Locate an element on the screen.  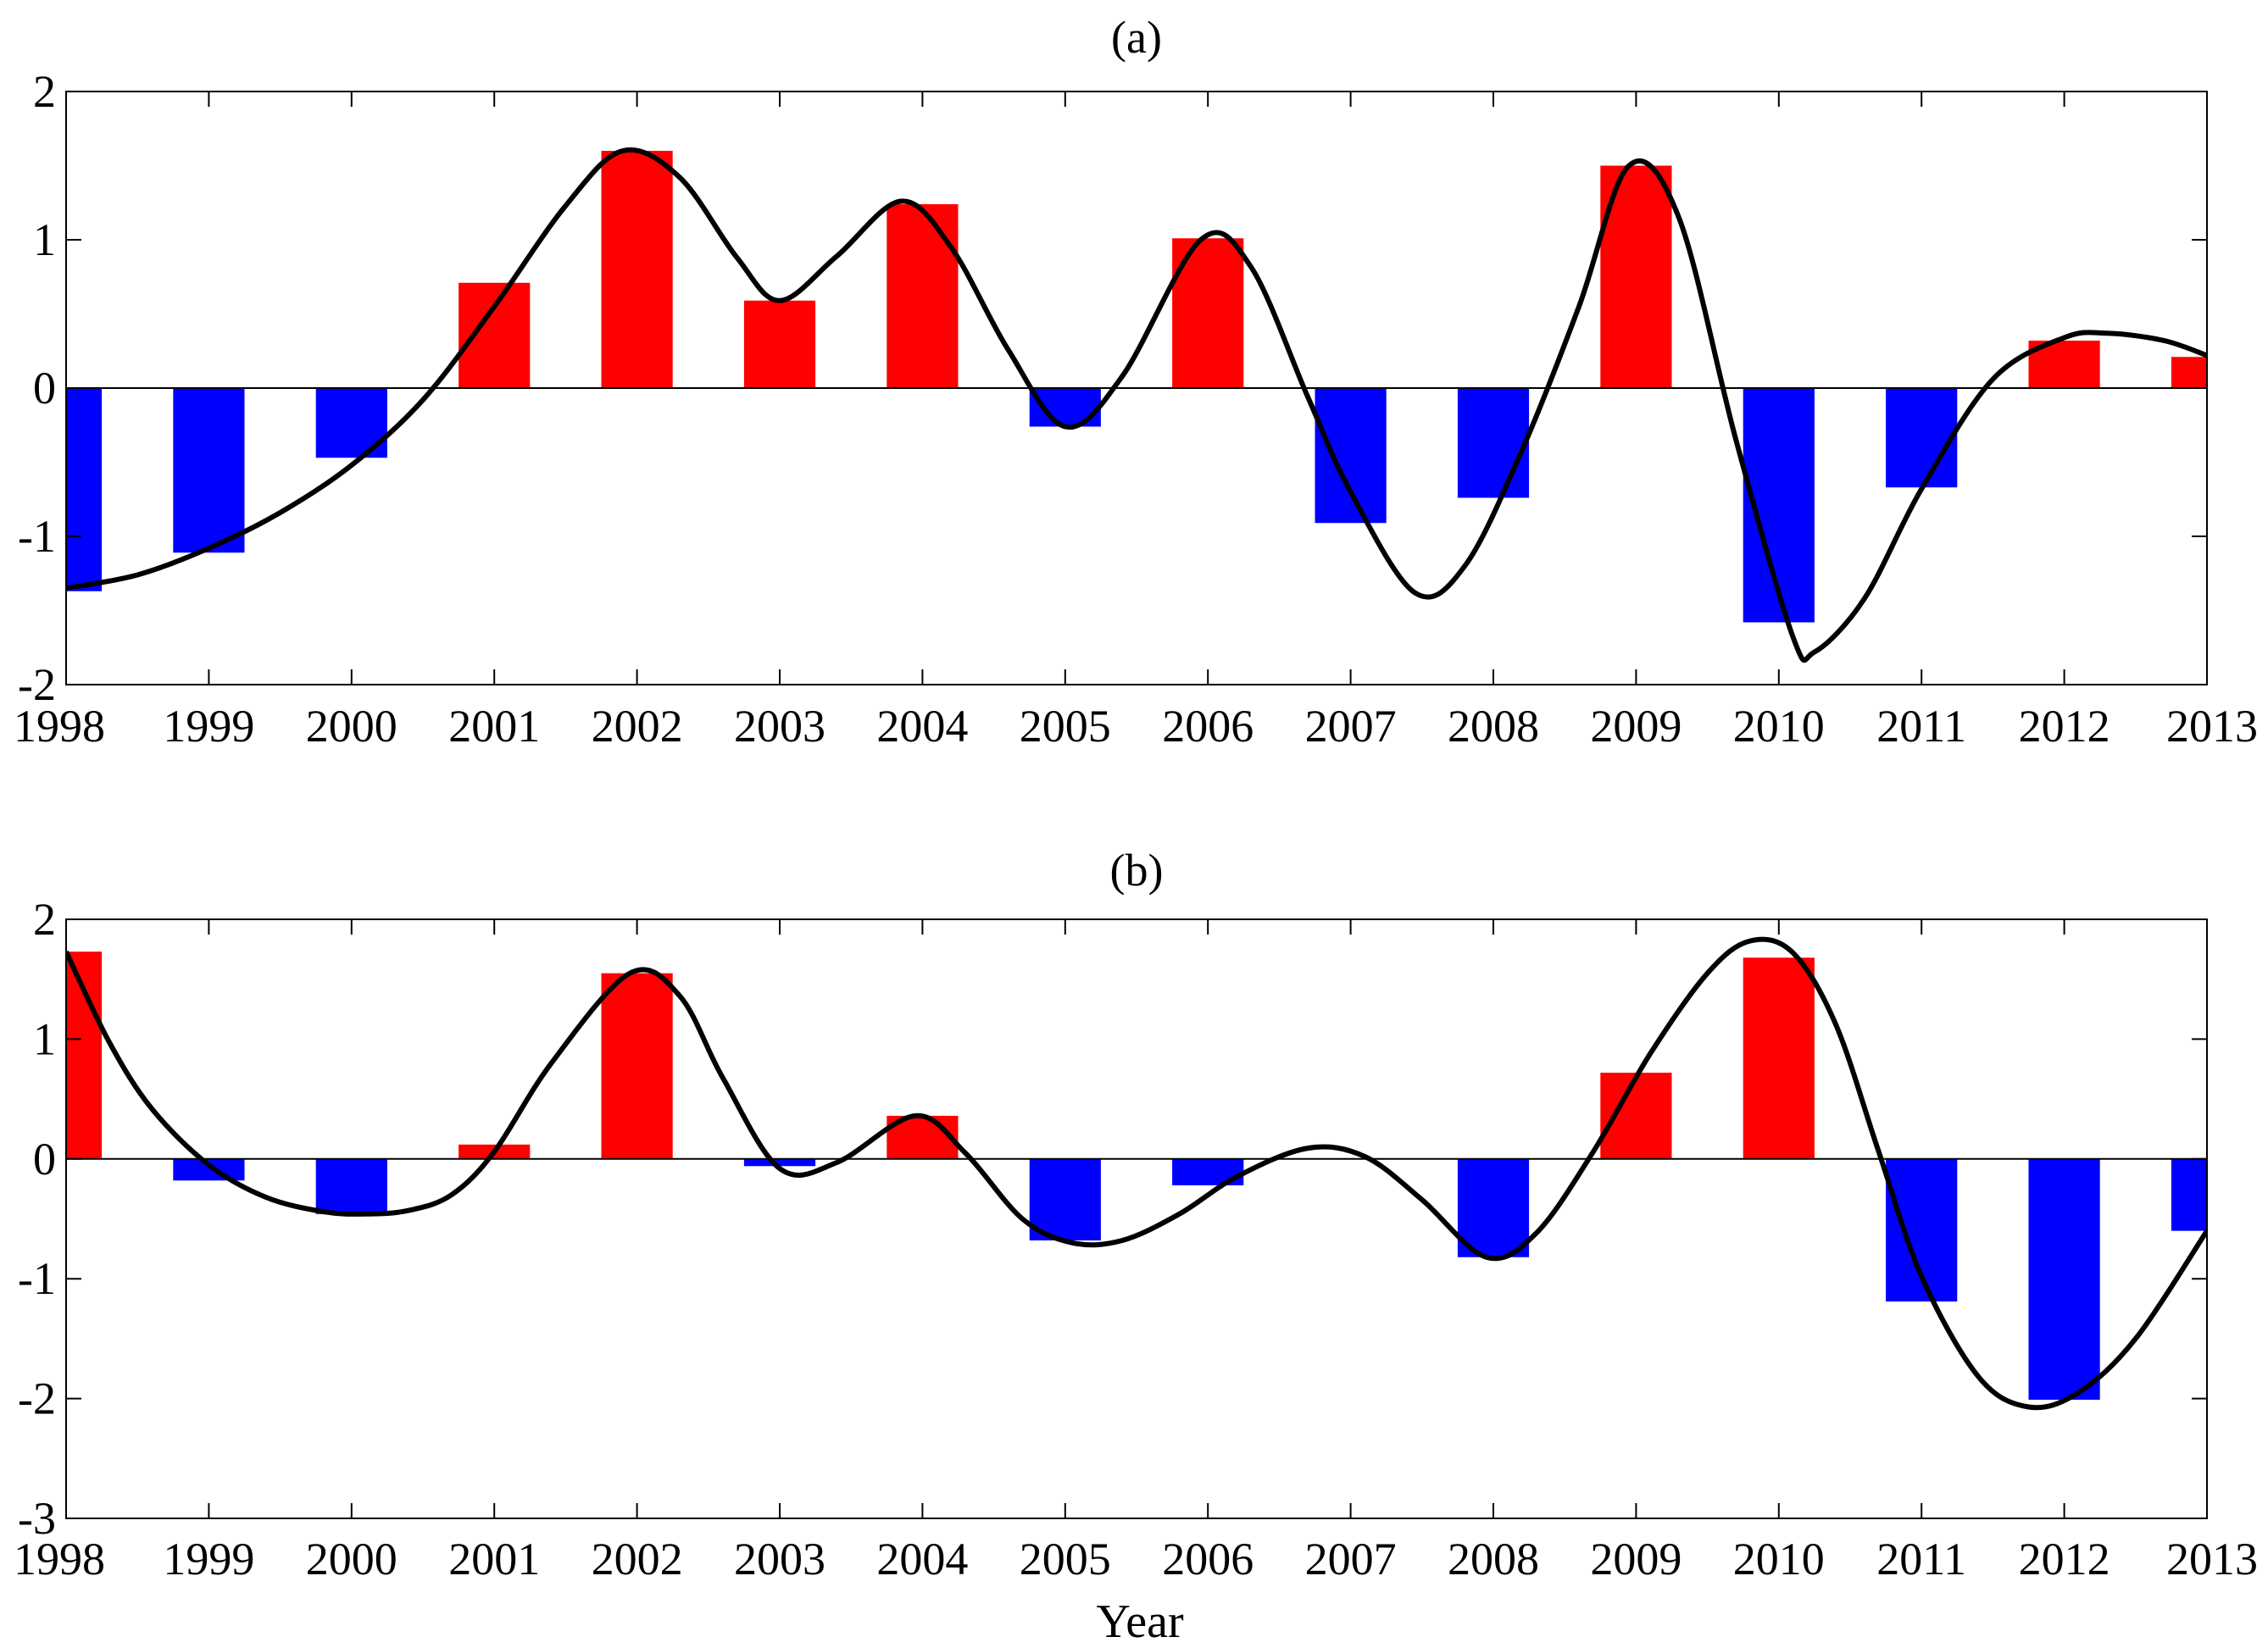
bar-1998 is located at coordinates (84, 489).